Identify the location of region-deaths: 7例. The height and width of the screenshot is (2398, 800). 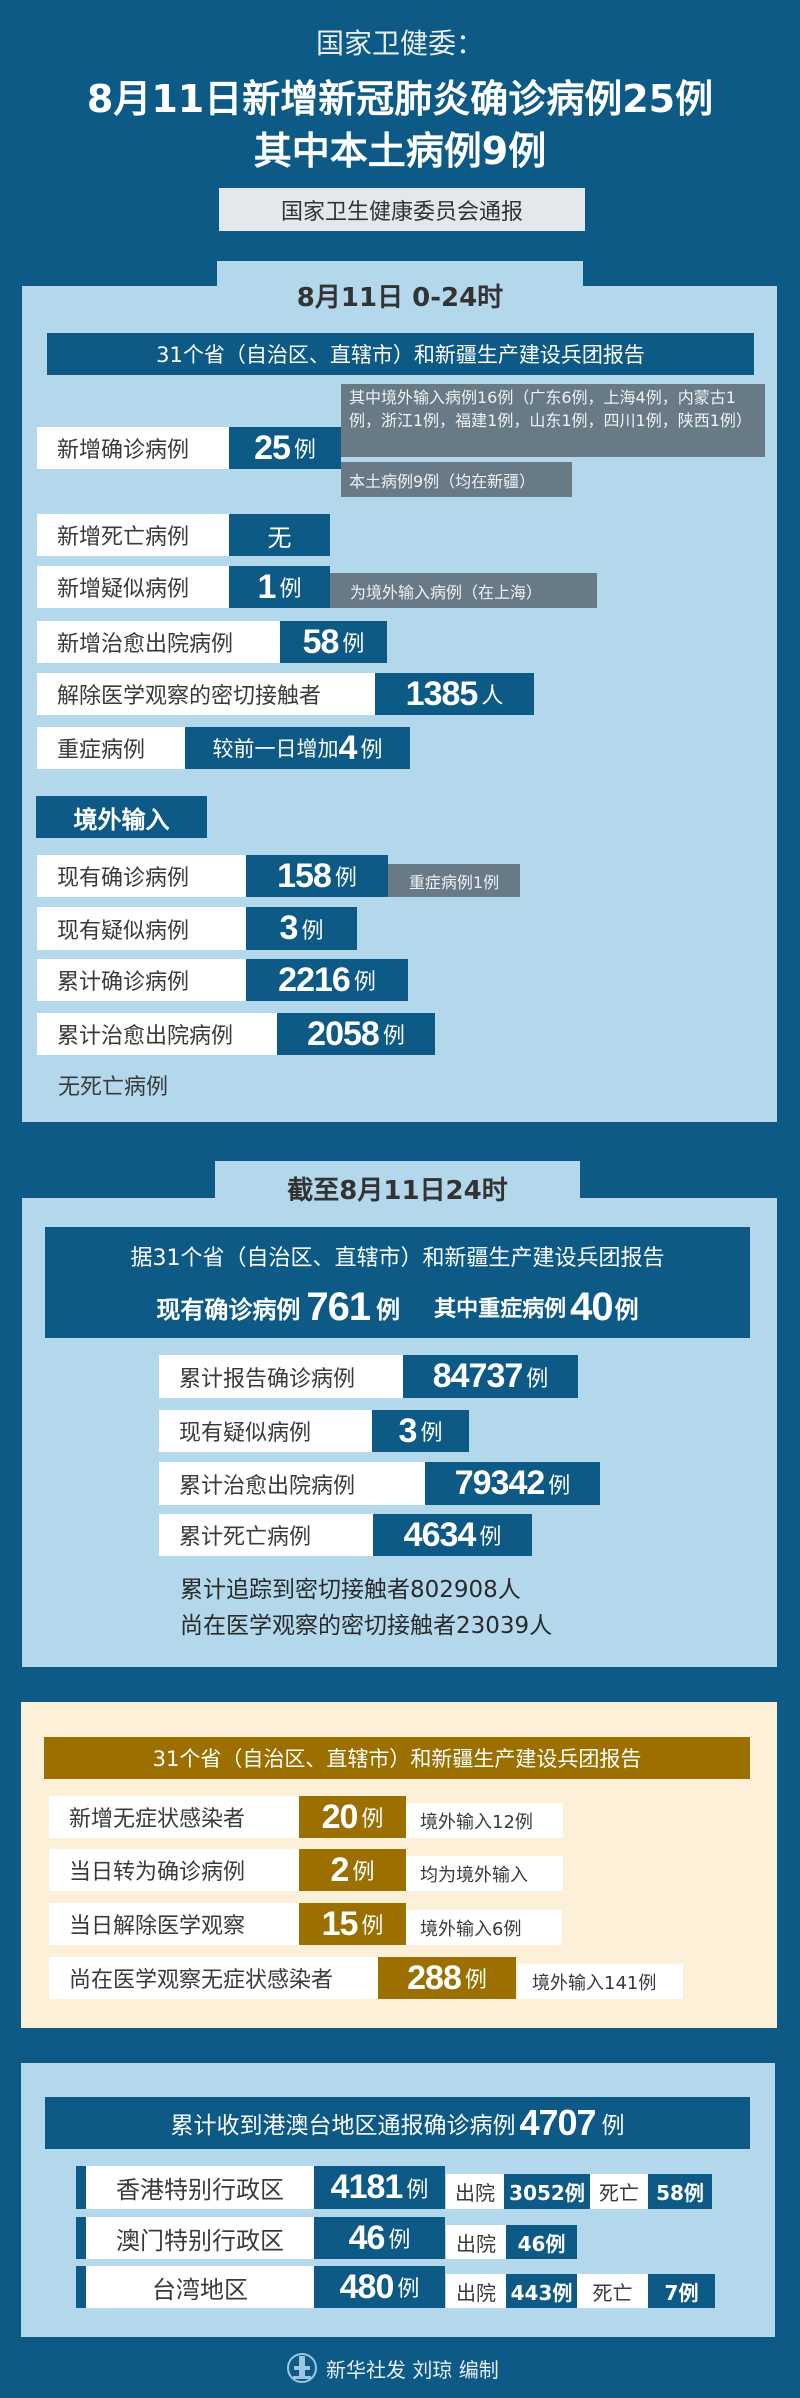
(681, 2291).